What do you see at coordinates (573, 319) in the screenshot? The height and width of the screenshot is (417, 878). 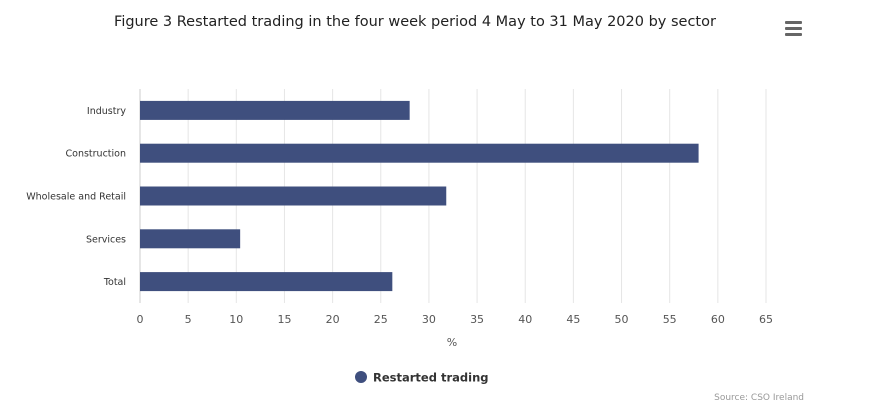 I see `x-tick-label: 45` at bounding box center [573, 319].